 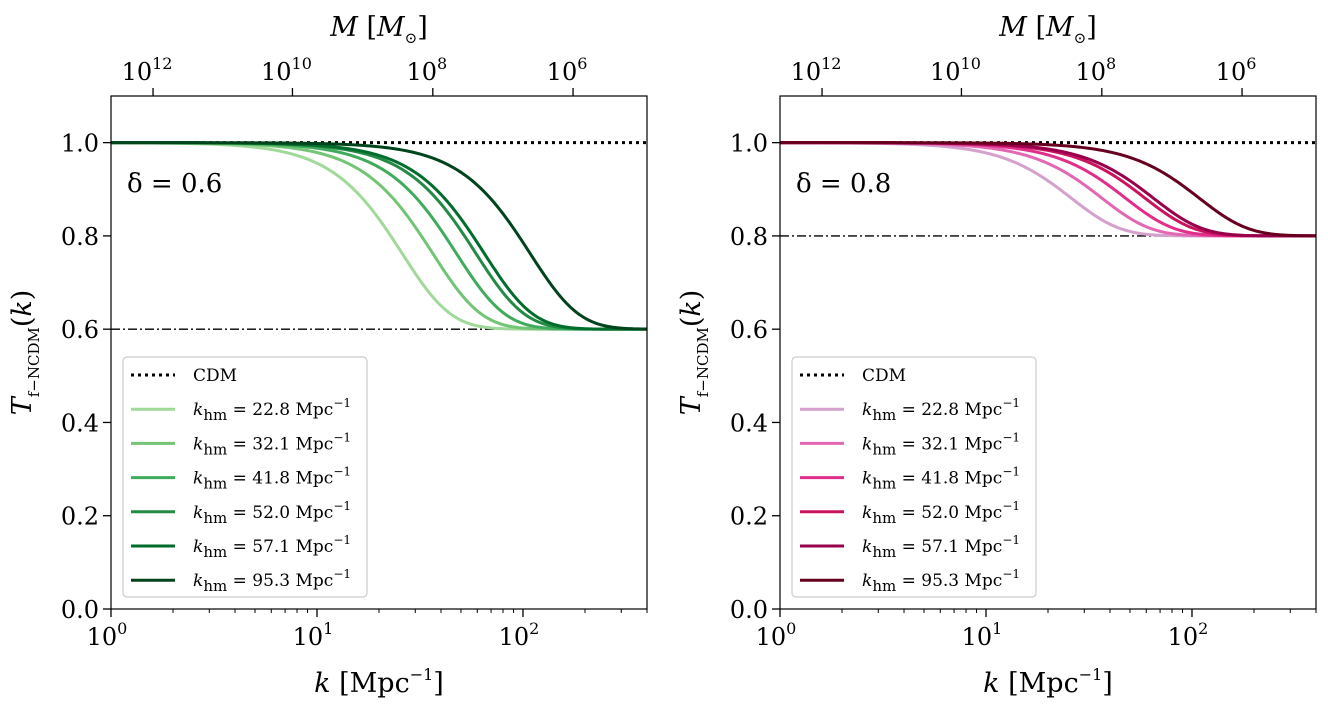 I want to click on legend-label-value: = 57.1 Mpc, so click(x=949, y=547).